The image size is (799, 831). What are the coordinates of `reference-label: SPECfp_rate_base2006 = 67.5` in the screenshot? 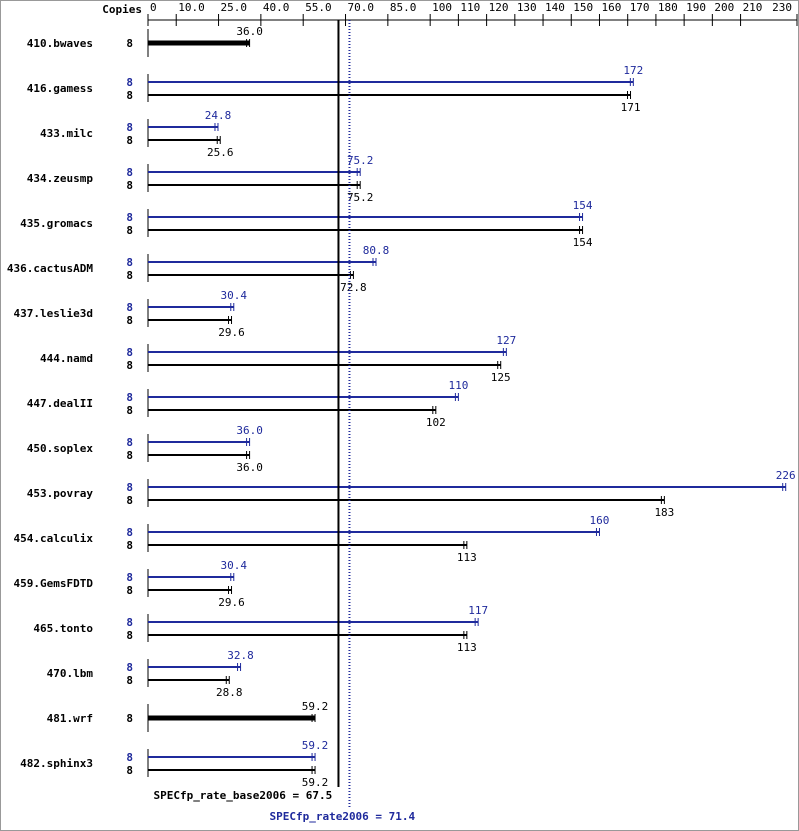 It's located at (242, 795).